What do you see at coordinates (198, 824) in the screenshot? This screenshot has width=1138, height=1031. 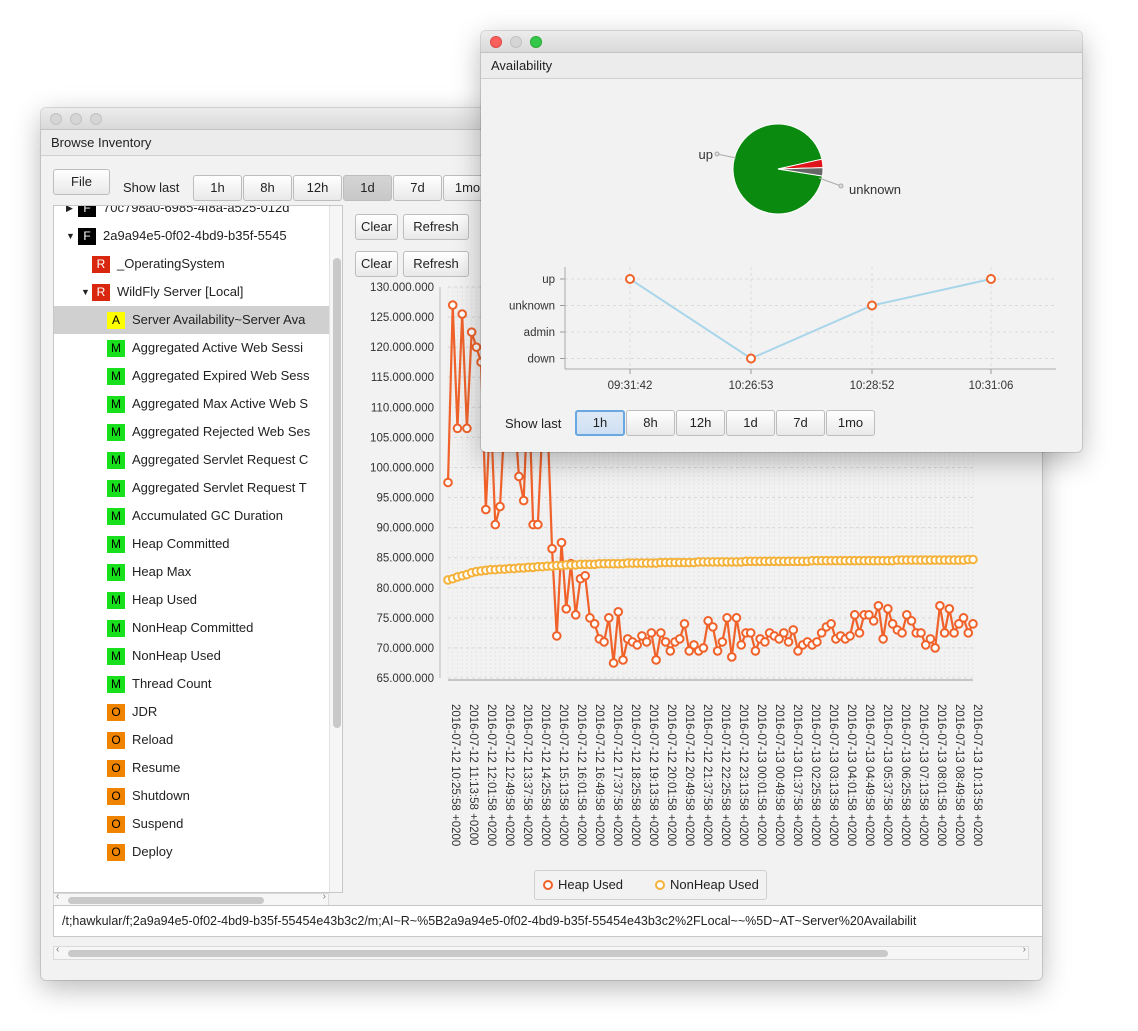 I see `tree-item: O Suspend` at bounding box center [198, 824].